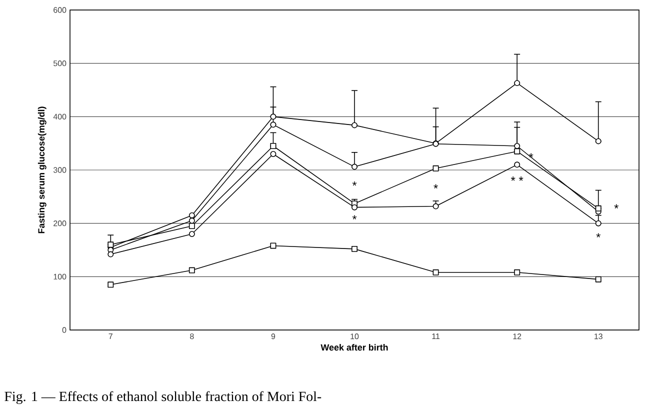  I want to click on caption: Fig. 1 — Effects of ethanol soluble fraction of Mori Fol-, so click(163, 397).